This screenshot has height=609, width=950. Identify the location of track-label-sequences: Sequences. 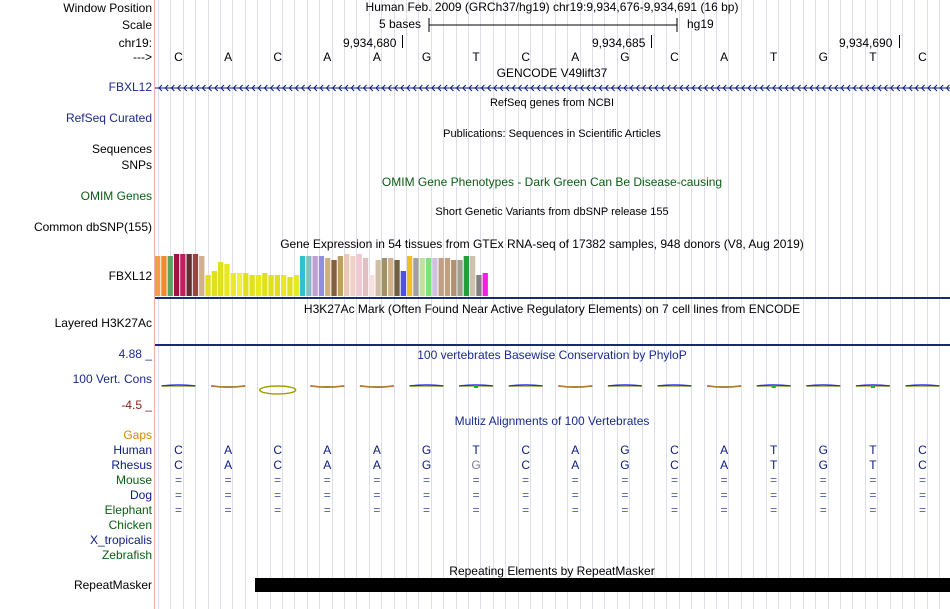
(121, 149).